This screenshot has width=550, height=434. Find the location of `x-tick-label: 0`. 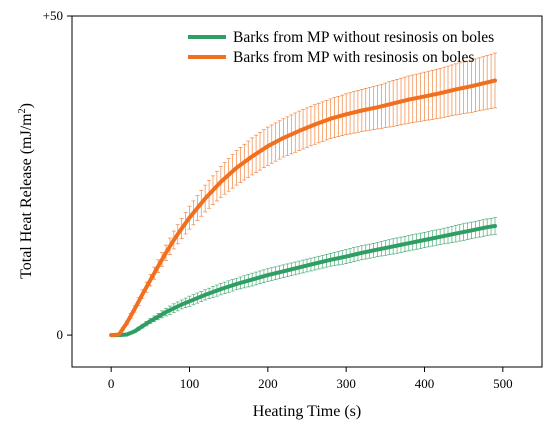

x-tick-label: 0 is located at coordinates (111, 383).